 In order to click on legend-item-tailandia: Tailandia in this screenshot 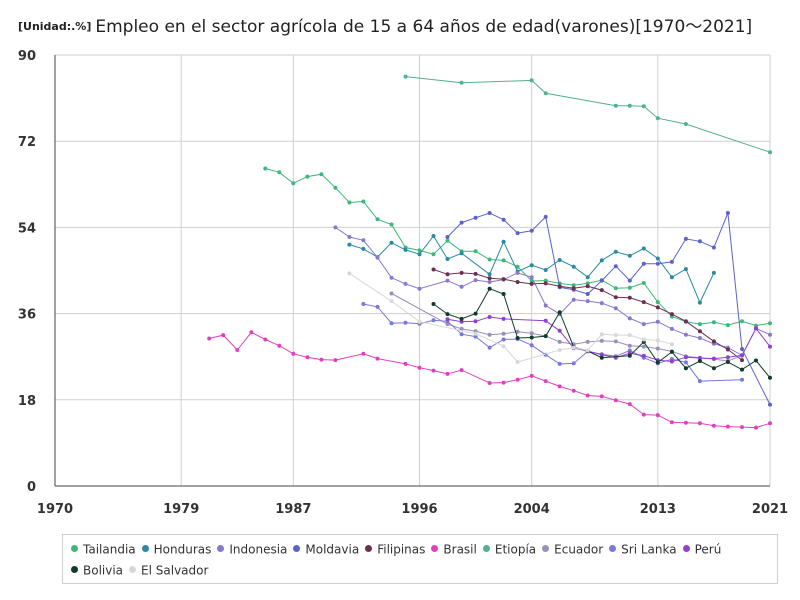, I will do `click(103, 549)`.